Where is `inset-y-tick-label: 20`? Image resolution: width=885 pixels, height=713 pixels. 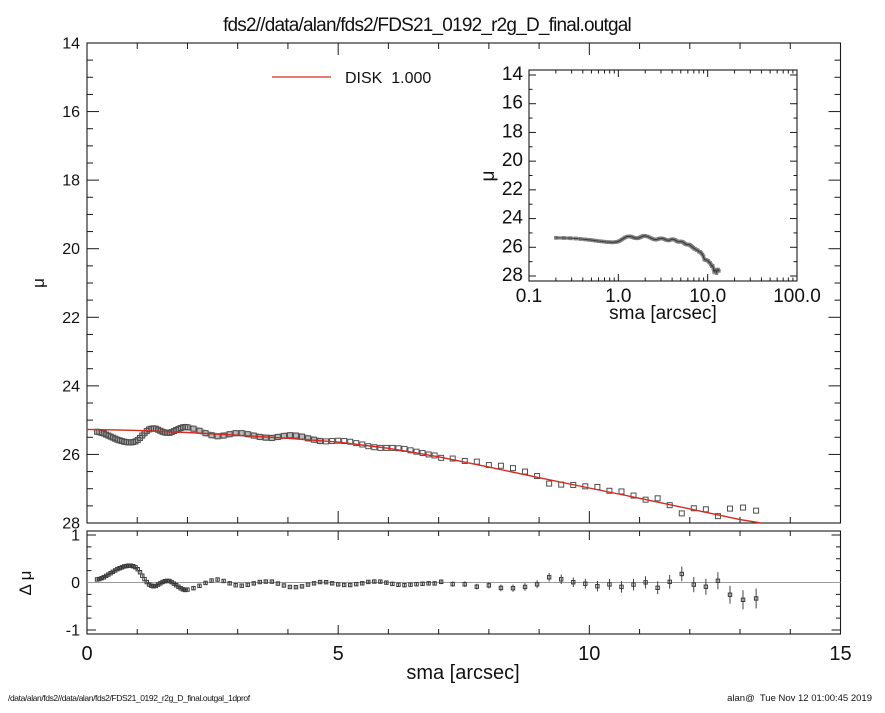
inset-y-tick-label: 20 is located at coordinates (512, 160).